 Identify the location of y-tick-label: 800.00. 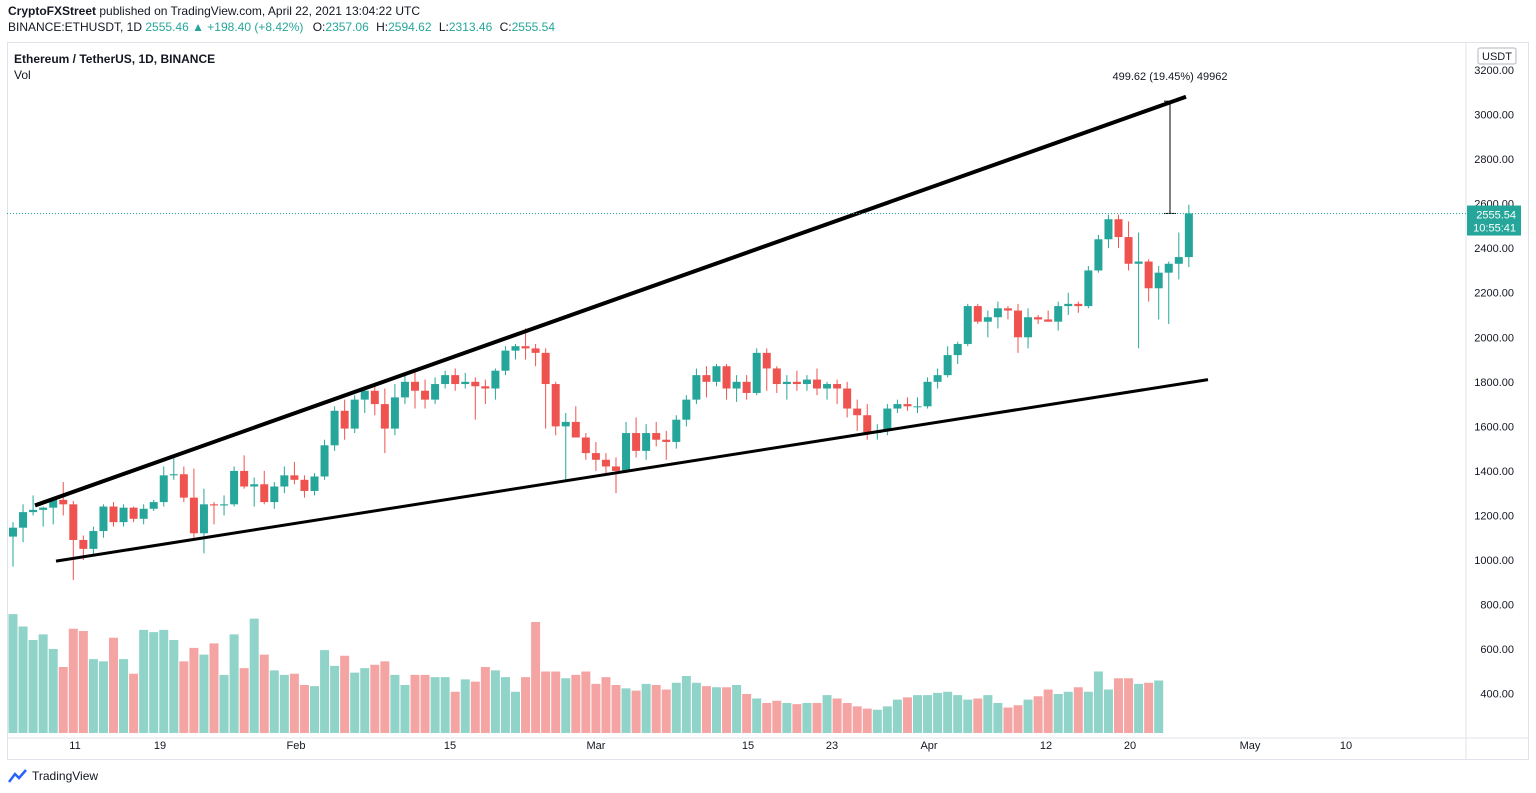
(1497, 606).